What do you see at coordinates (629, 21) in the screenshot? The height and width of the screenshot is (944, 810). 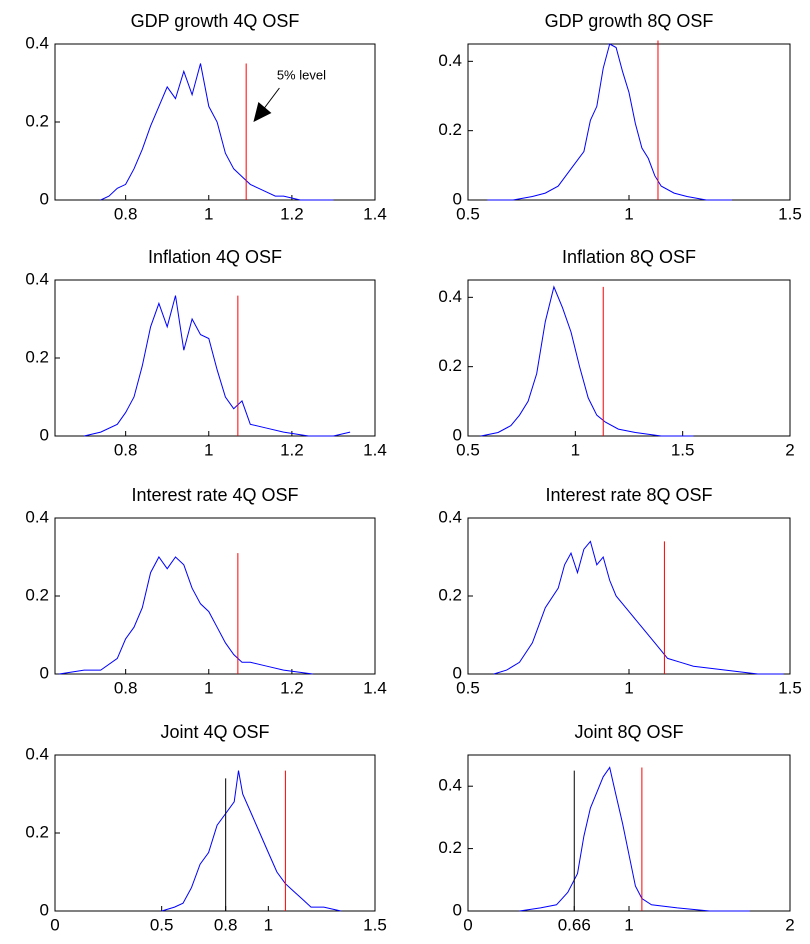 I see `chart-title: GDP growth 8Q OSF` at bounding box center [629, 21].